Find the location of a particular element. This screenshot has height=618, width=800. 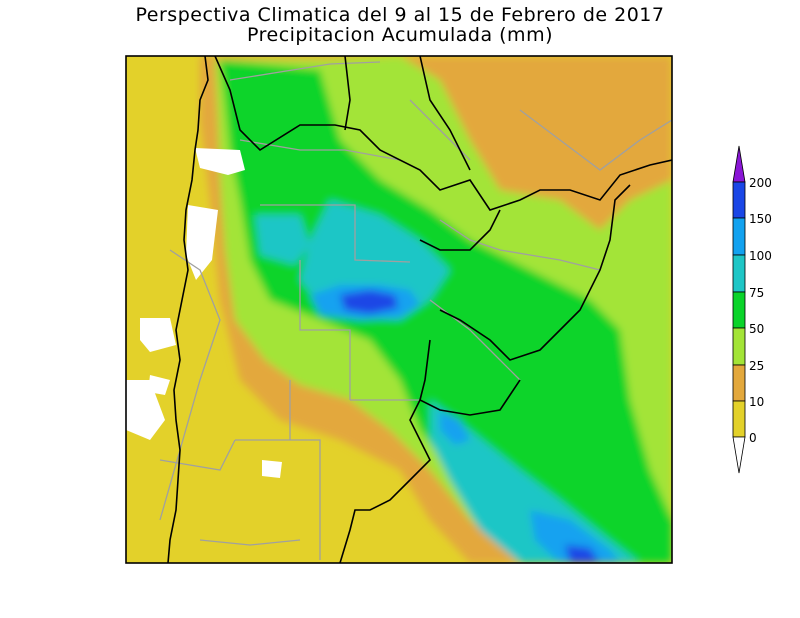

legend-tick-75: 75 is located at coordinates (756, 293).